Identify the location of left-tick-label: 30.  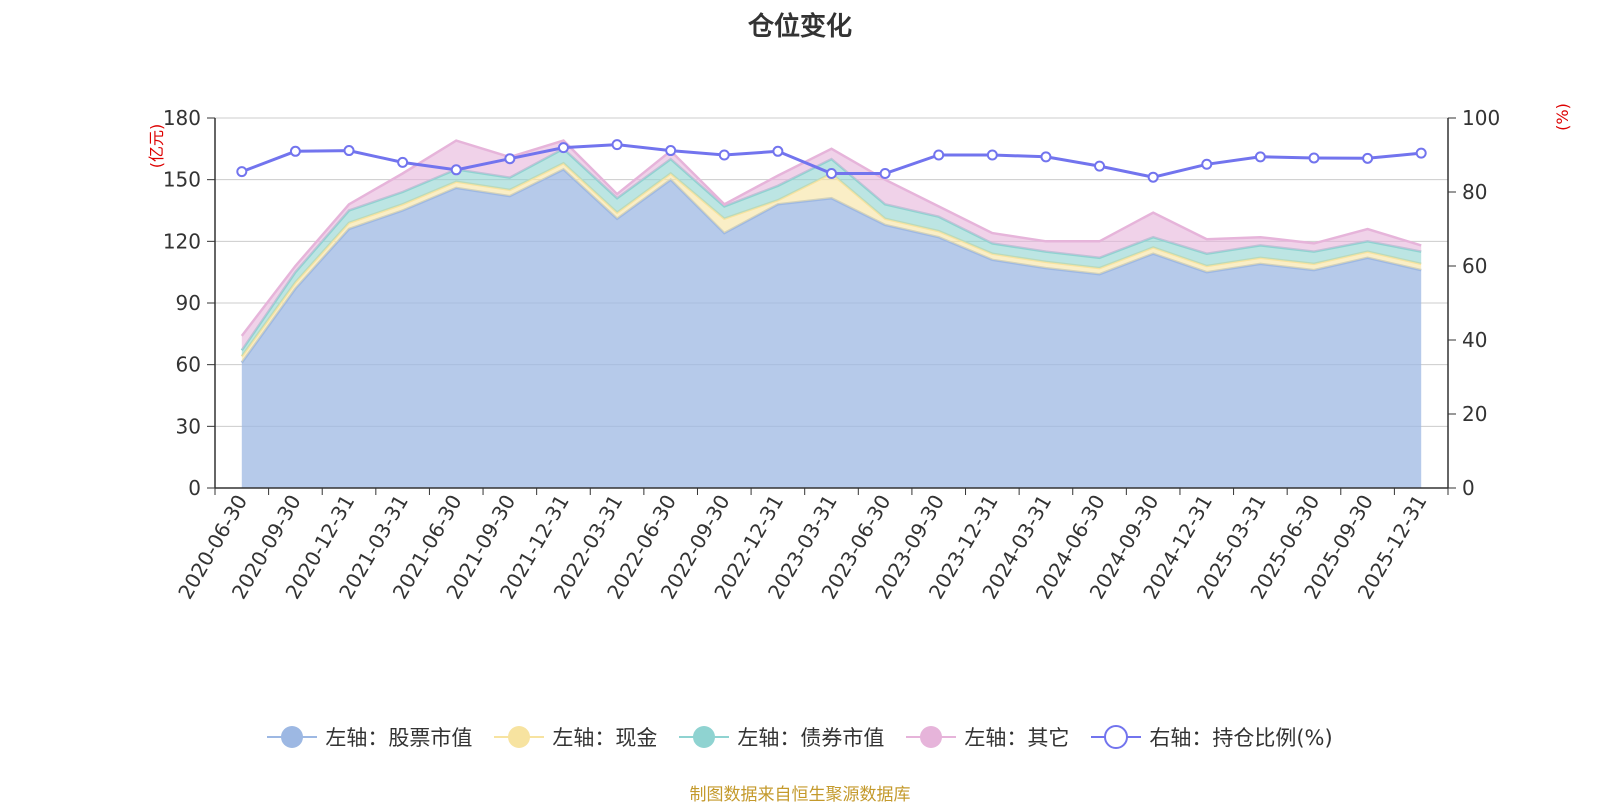
(188, 426).